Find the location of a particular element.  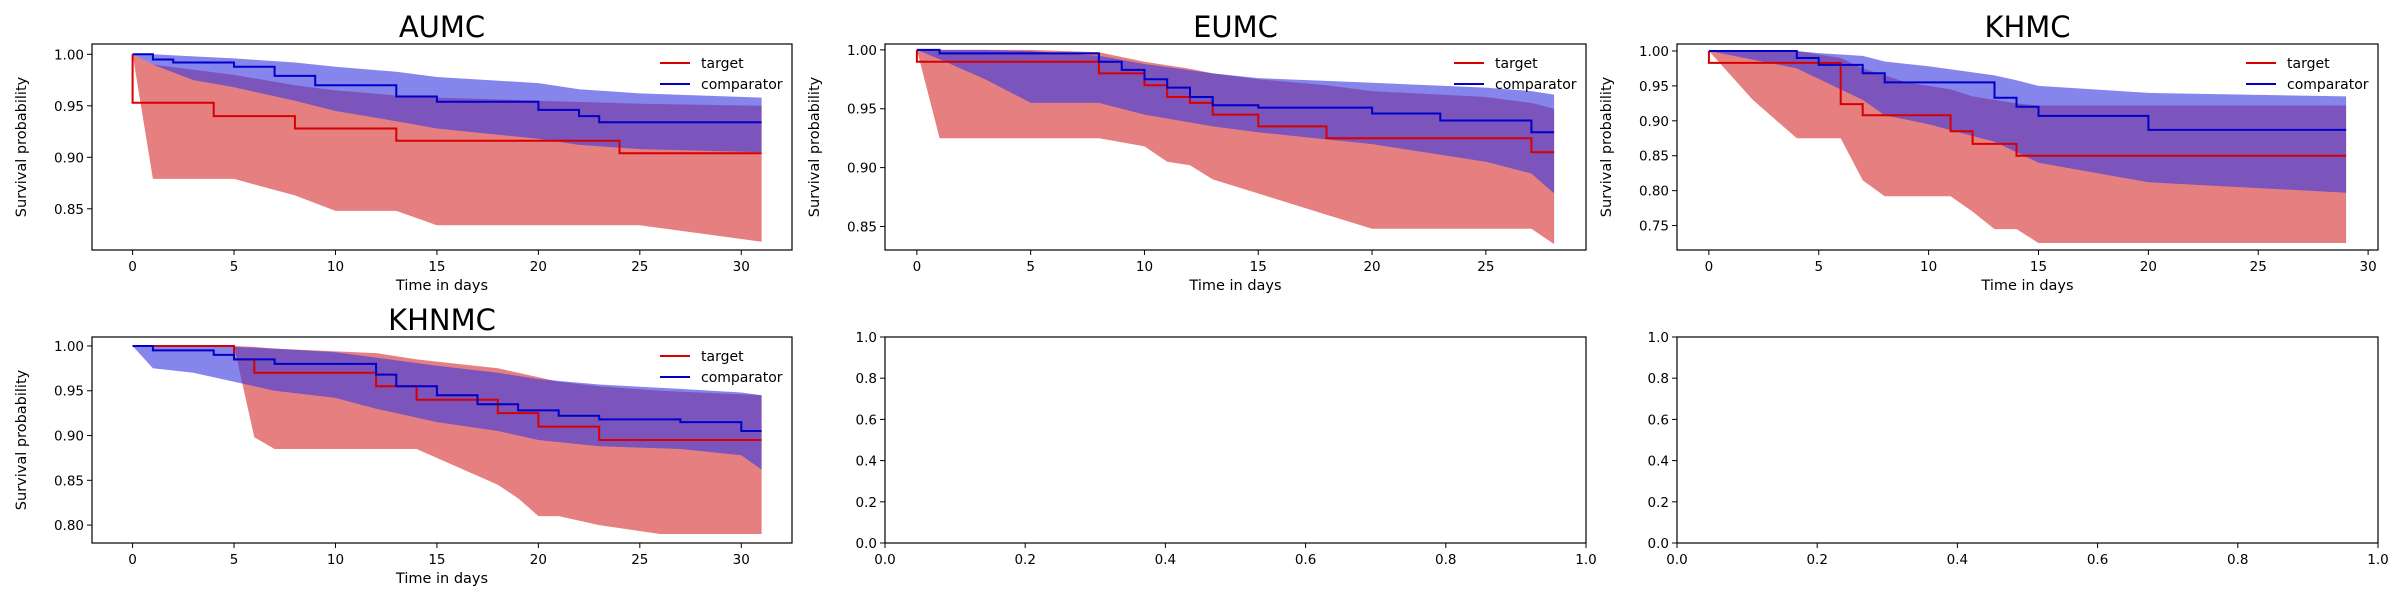

plot-area is located at coordinates (1235, 146).